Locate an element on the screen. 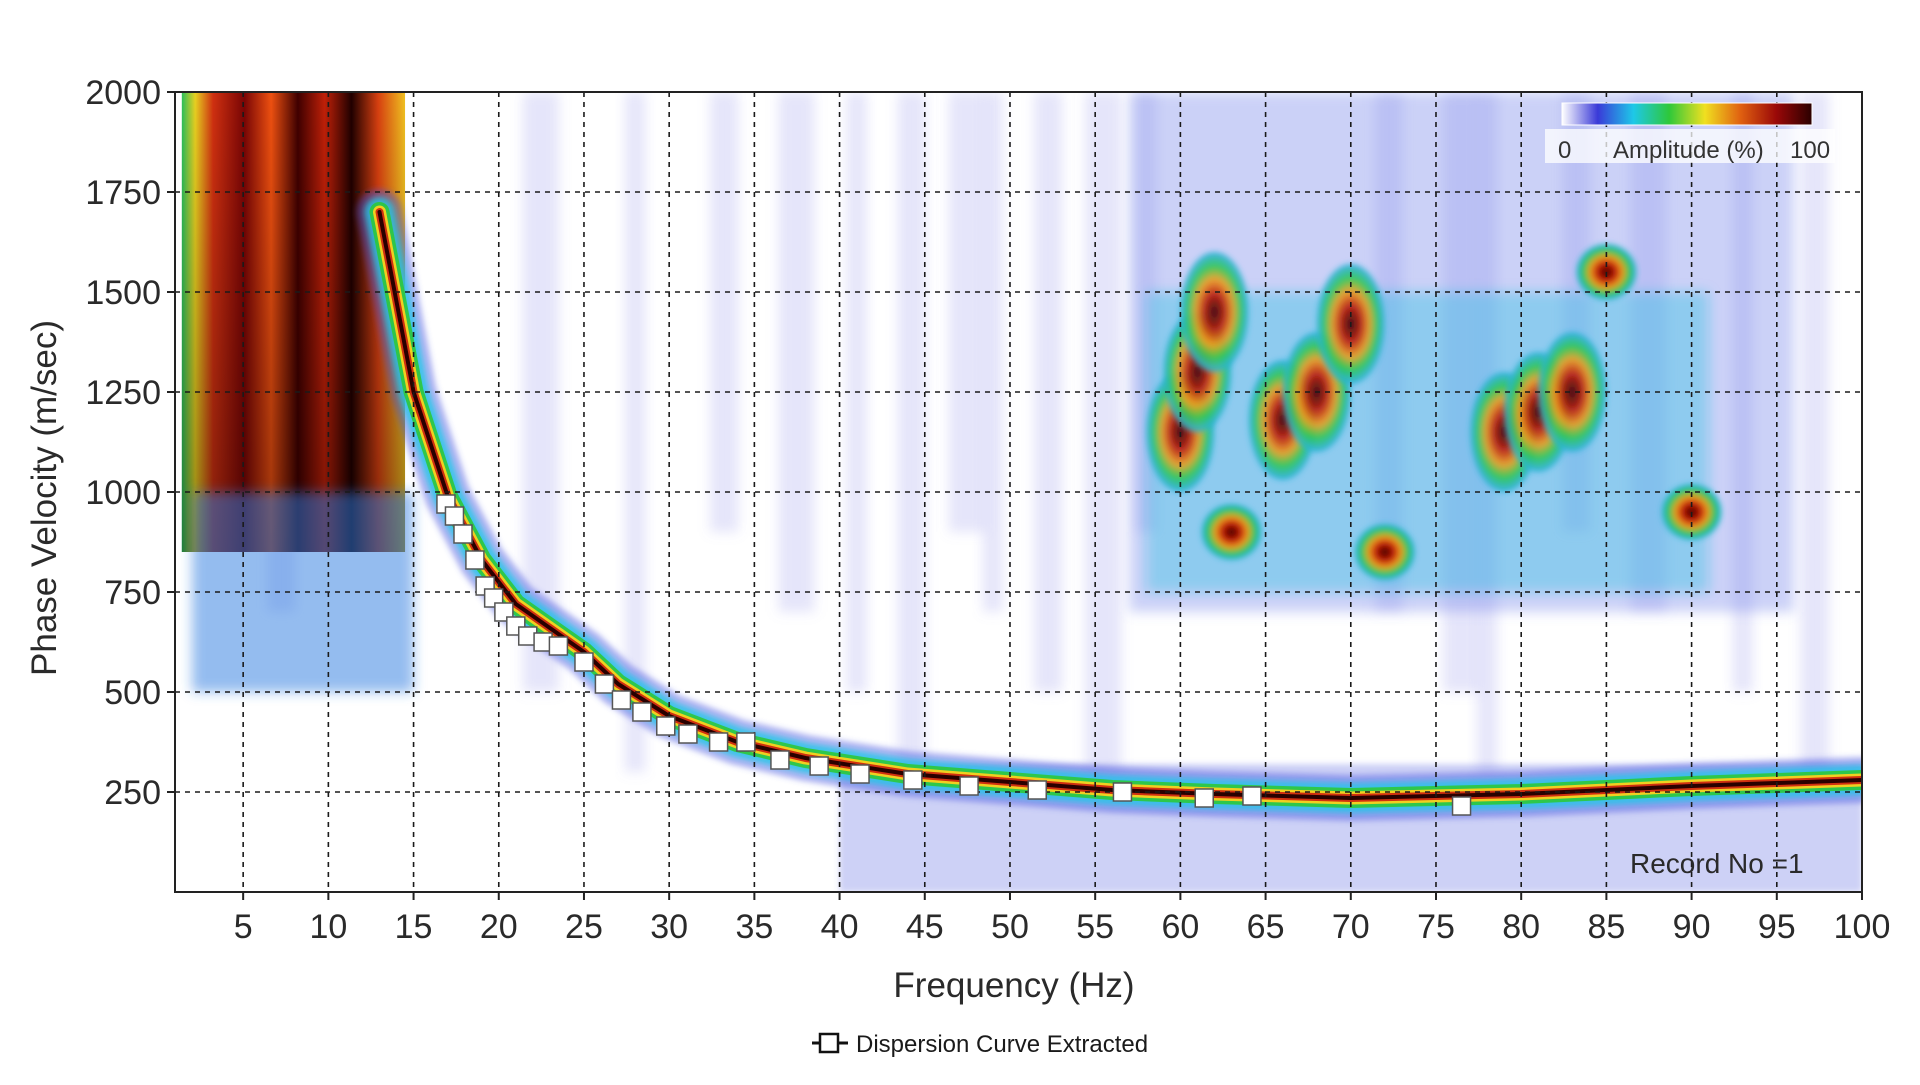  colorbar-label-bg is located at coordinates (1690, 146).